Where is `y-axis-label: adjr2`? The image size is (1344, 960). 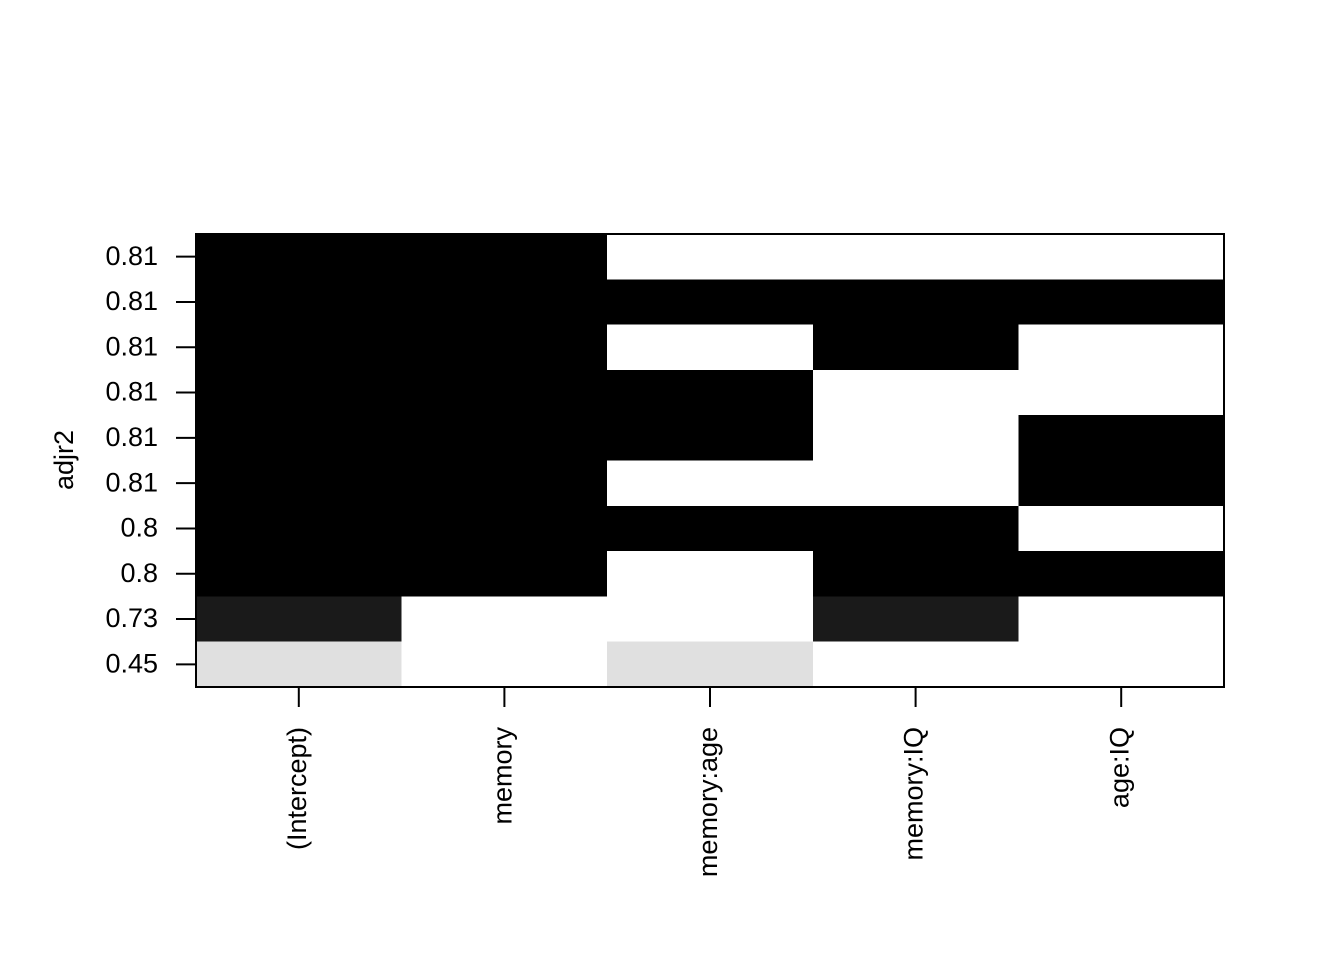 y-axis-label: adjr2 is located at coordinates (64, 460).